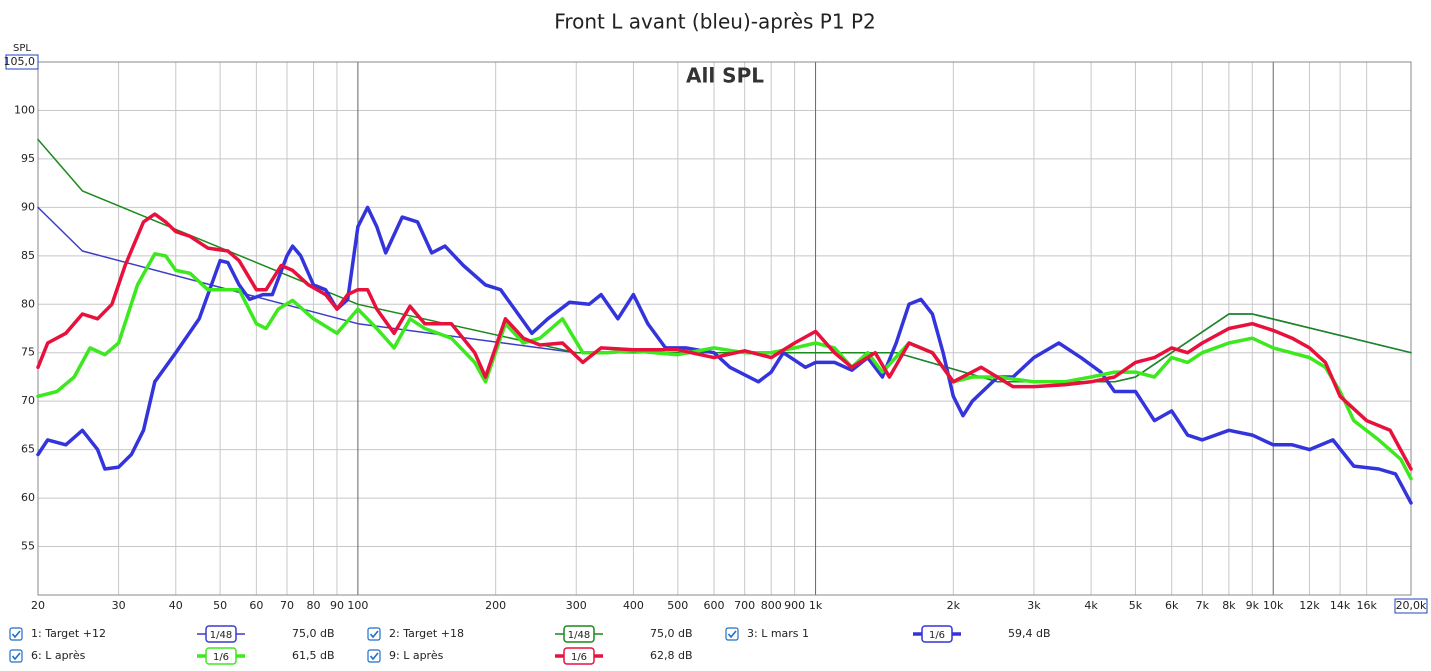  I want to click on x-tick-label: 800, so click(771, 605).